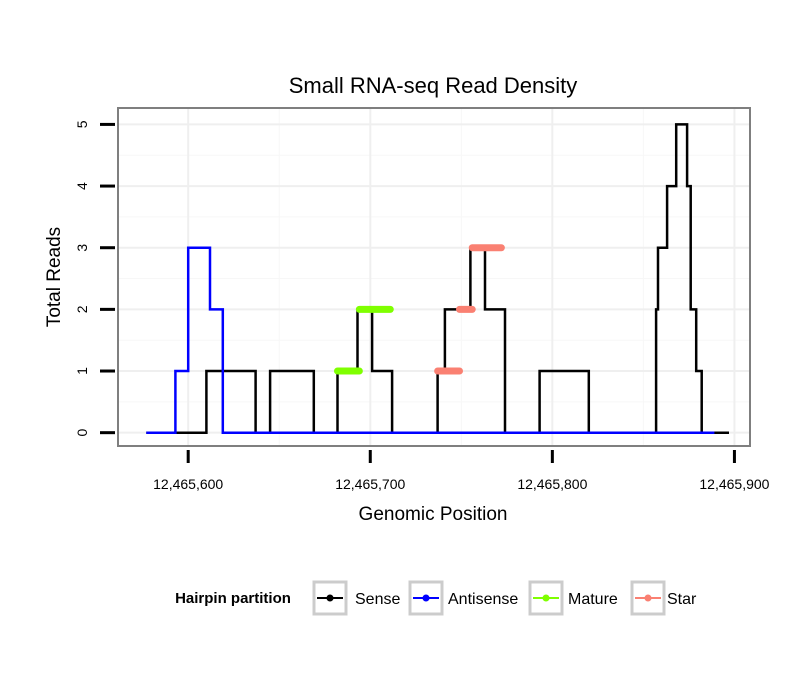 The height and width of the screenshot is (690, 810). What do you see at coordinates (433, 85) in the screenshot?
I see `chart-title: Small RNA-seq Read Density` at bounding box center [433, 85].